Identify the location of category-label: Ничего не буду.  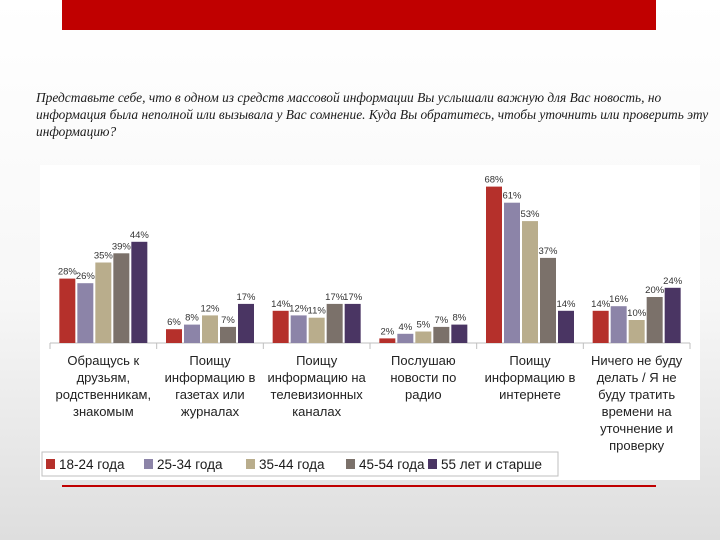
(637, 360).